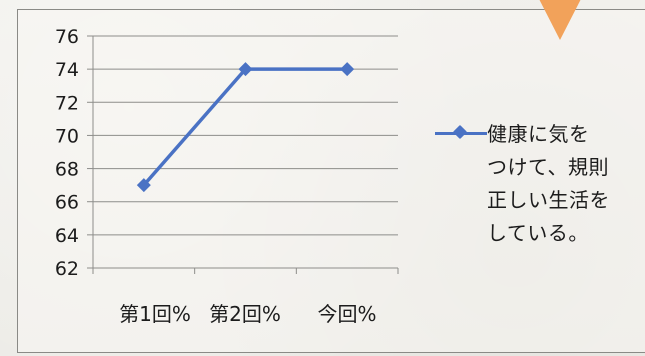 Image resolution: width=645 pixels, height=356 pixels. What do you see at coordinates (67, 170) in the screenshot?
I see `y-tick-label: 68` at bounding box center [67, 170].